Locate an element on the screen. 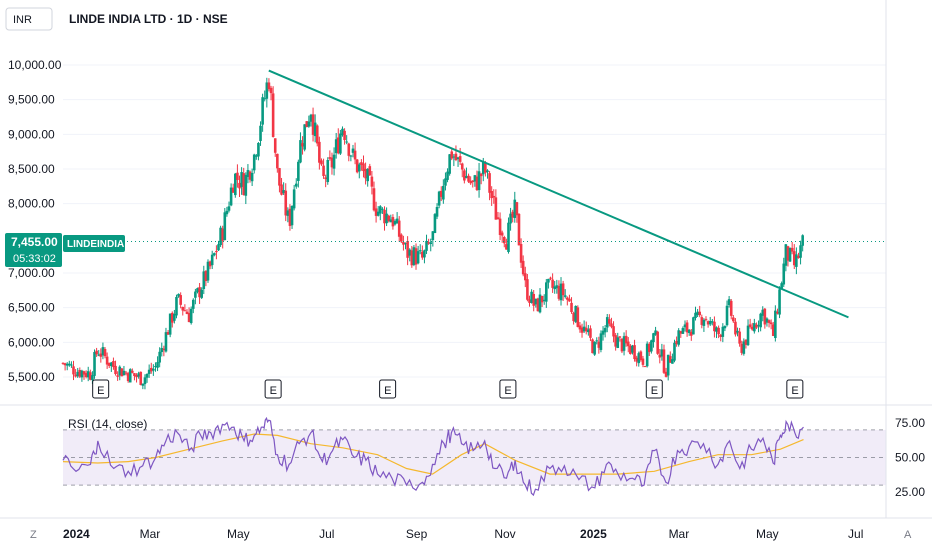 The image size is (932, 550). auto-scale-button: A is located at coordinates (908, 535).